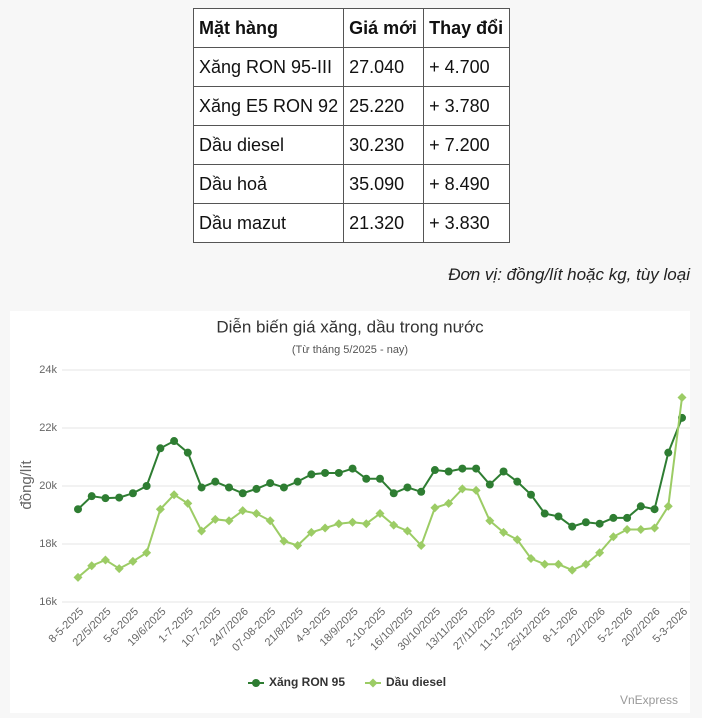  What do you see at coordinates (307, 682) in the screenshot?
I see `legend-label: Xăng RON 95` at bounding box center [307, 682].